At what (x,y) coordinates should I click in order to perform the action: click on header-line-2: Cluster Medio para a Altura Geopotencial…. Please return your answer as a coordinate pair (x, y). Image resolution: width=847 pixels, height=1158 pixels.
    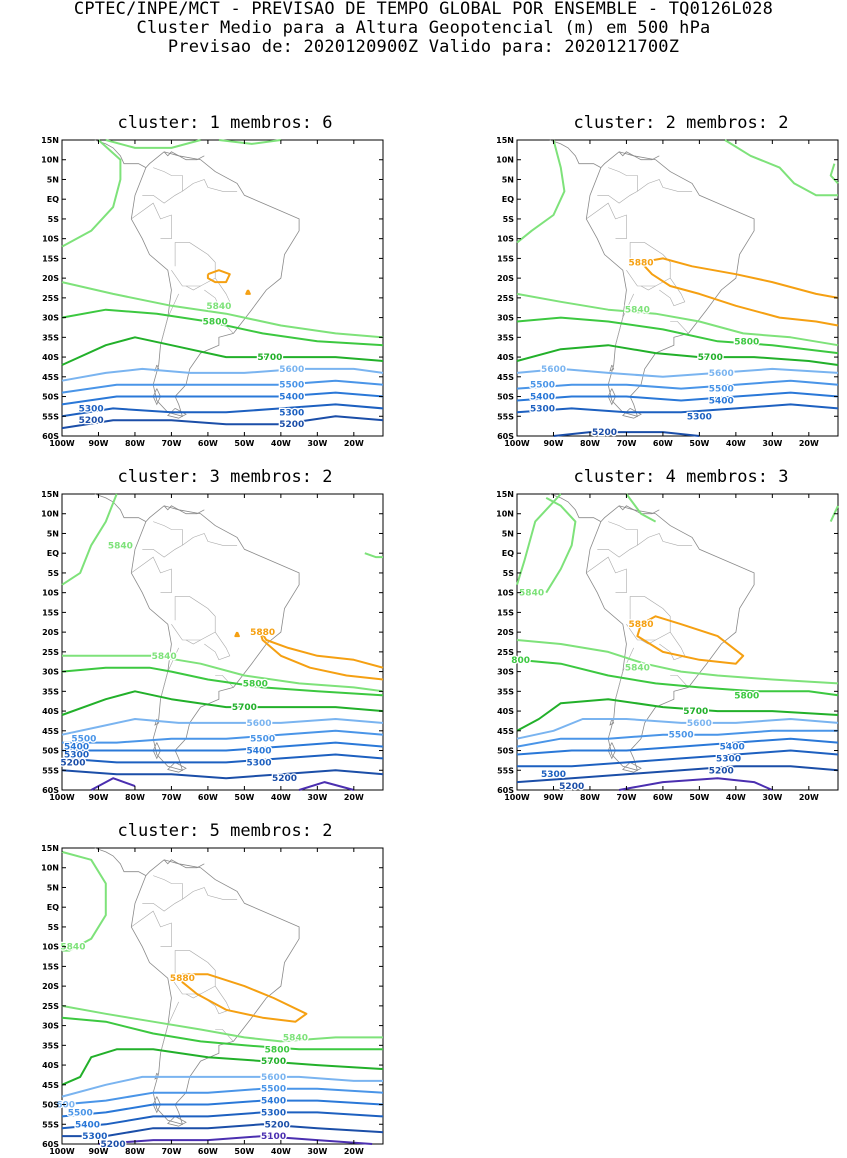
    Looking at the image, I should click on (423, 28).